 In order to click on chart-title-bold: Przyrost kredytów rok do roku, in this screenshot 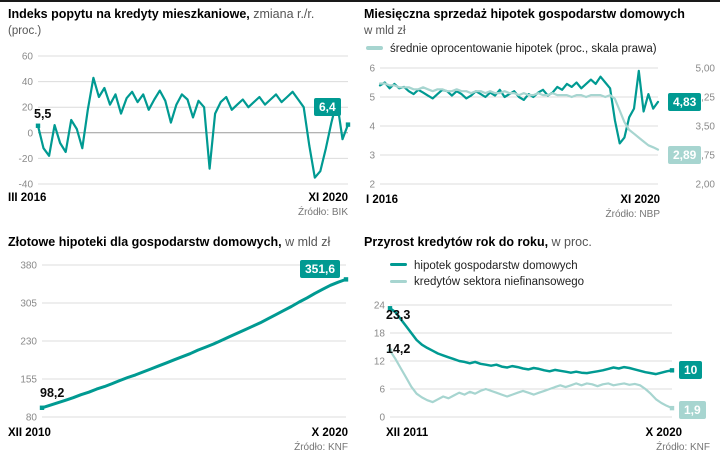, I will do `click(456, 242)`.